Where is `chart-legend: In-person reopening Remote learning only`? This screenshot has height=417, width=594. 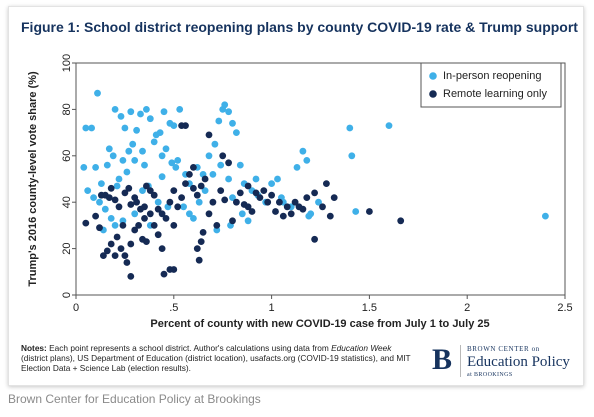
chart-legend: In-person reopening Remote learning only is located at coordinates (491, 85).